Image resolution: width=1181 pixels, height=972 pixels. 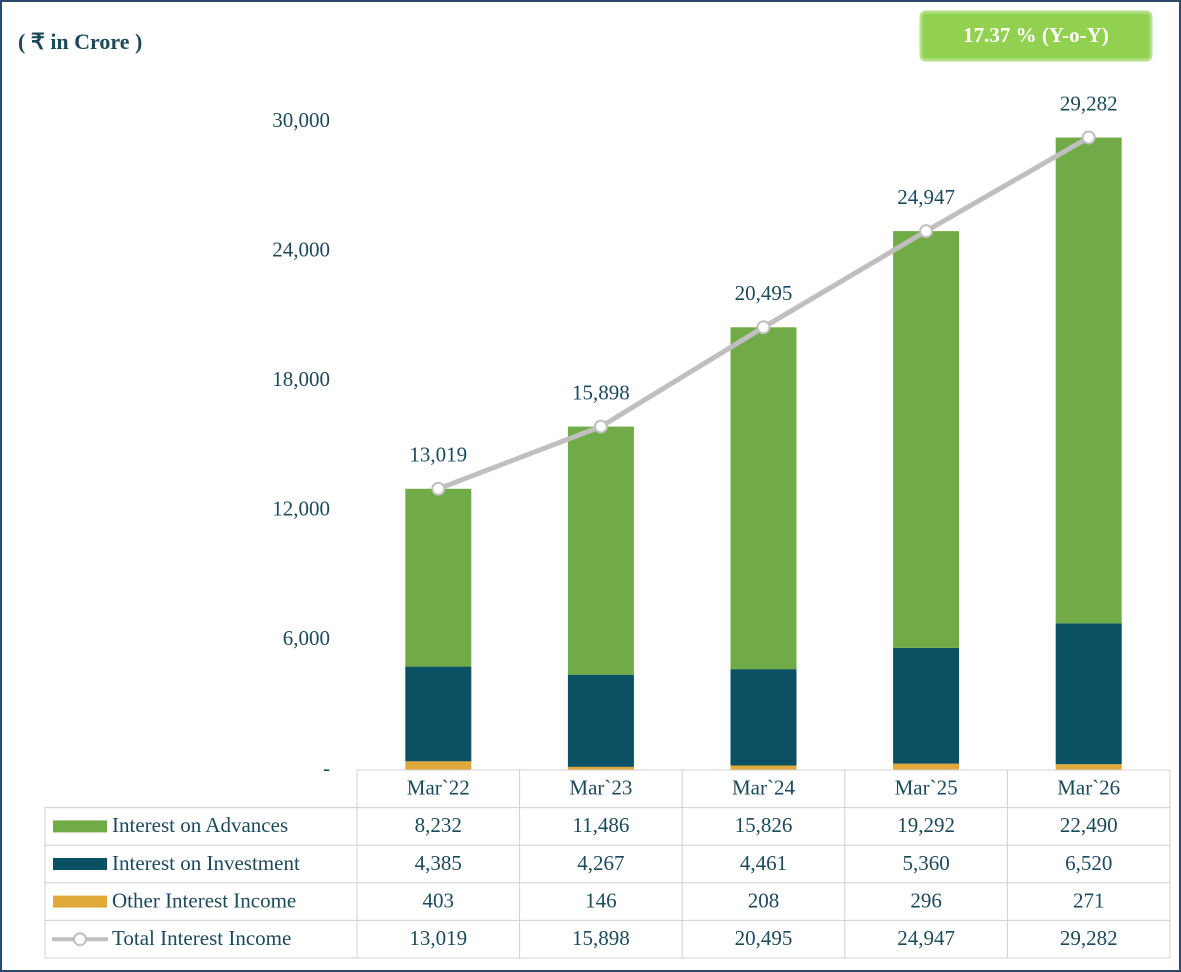 What do you see at coordinates (764, 900) in the screenshot?
I see `table-value: 208` at bounding box center [764, 900].